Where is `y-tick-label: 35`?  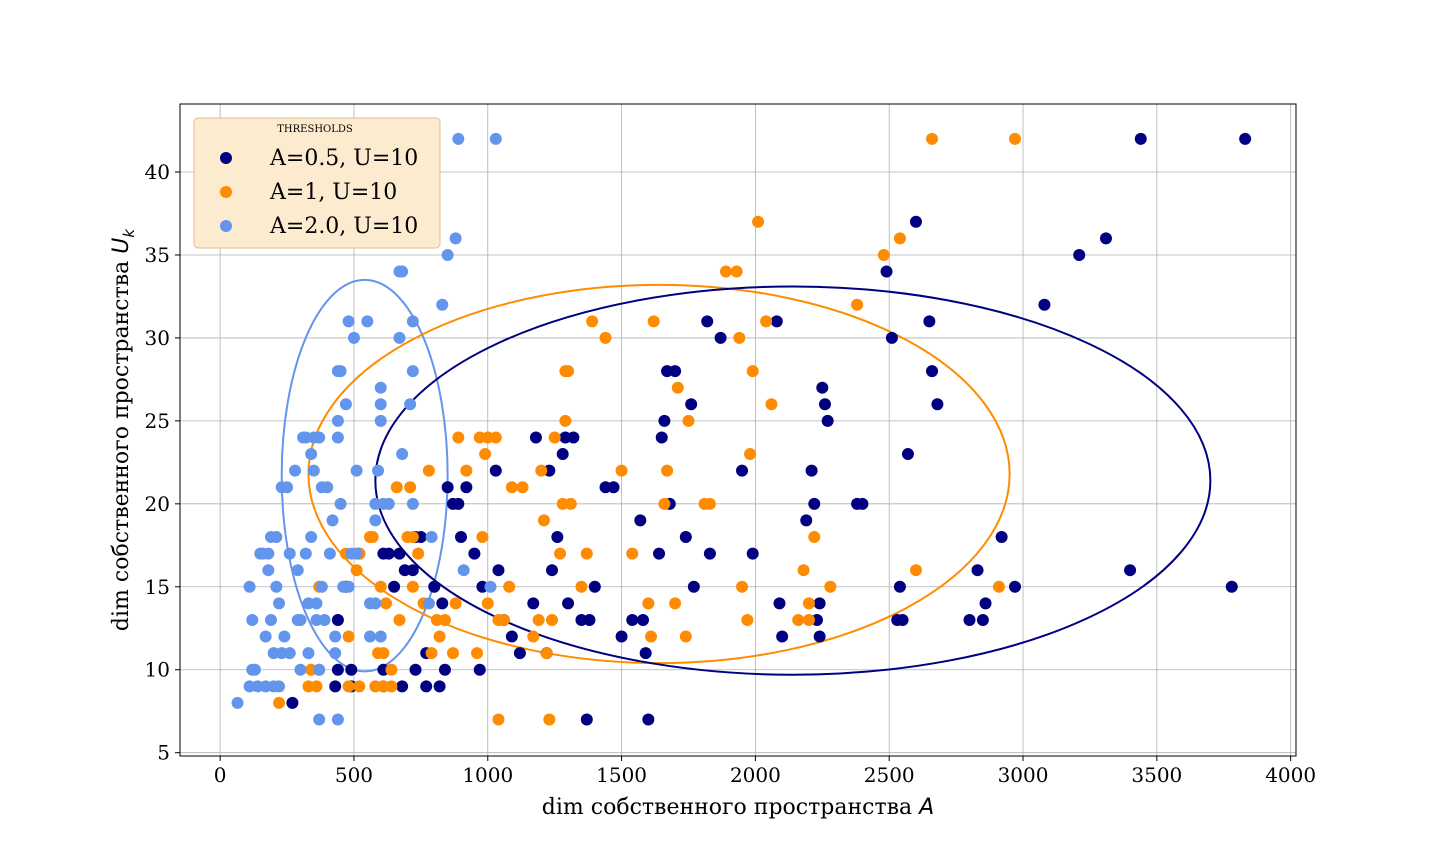 y-tick-label: 35 is located at coordinates (157, 255).